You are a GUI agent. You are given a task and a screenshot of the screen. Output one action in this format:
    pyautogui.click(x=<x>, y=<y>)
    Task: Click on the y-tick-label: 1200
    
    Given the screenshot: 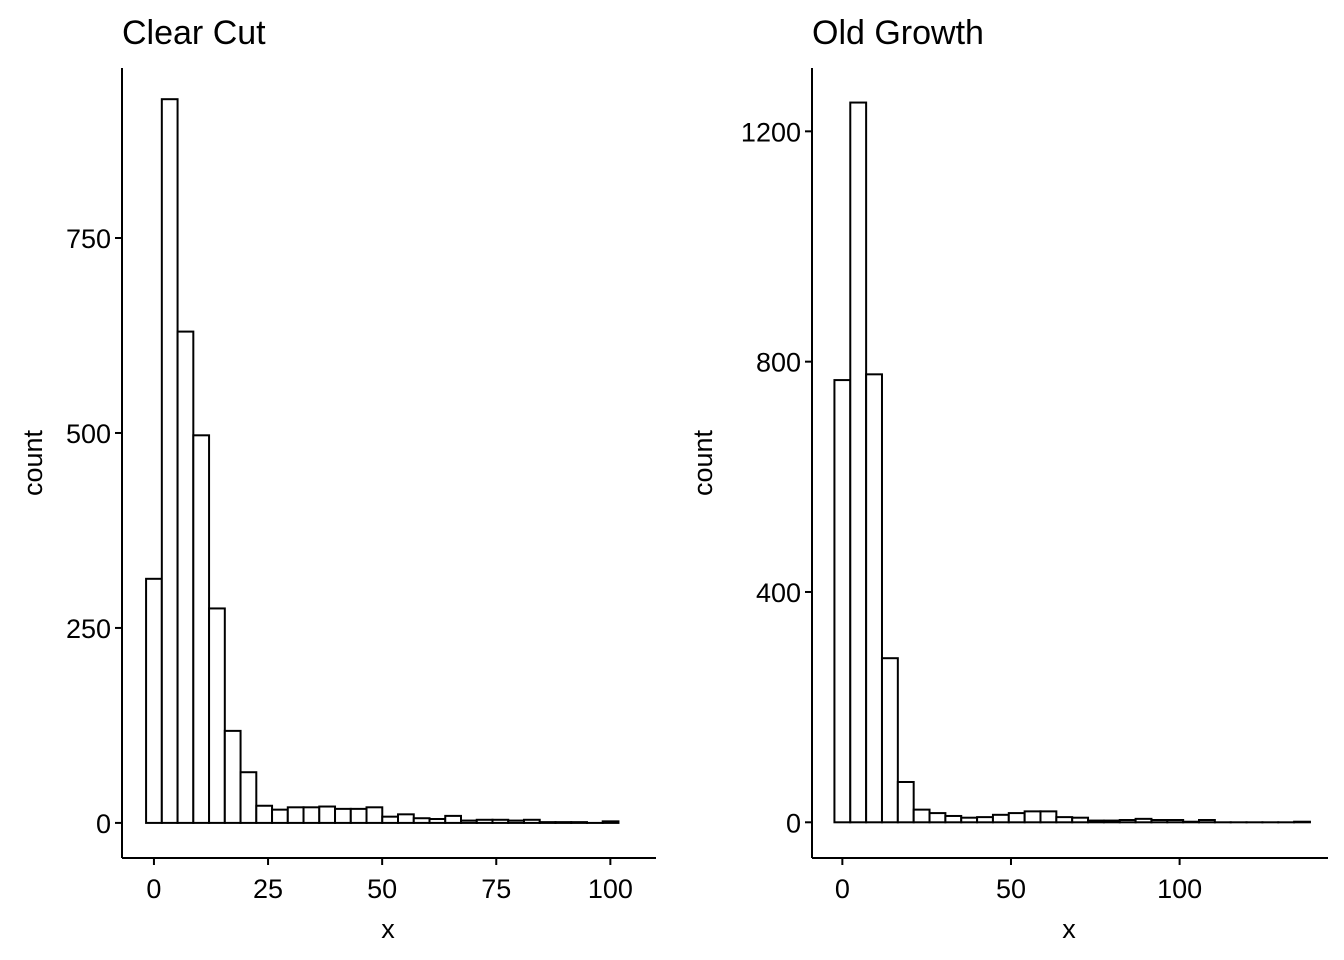 What is the action you would take?
    pyautogui.click(x=771, y=132)
    